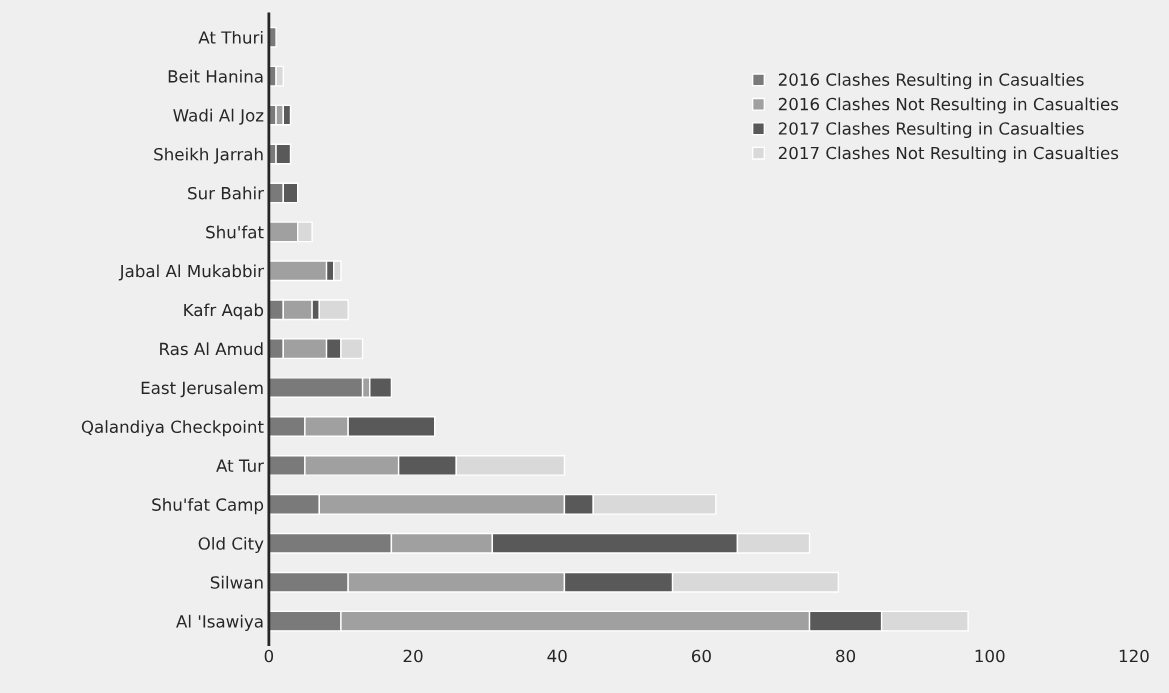  What do you see at coordinates (701, 656) in the screenshot?
I see `x-tick-label: 60` at bounding box center [701, 656].